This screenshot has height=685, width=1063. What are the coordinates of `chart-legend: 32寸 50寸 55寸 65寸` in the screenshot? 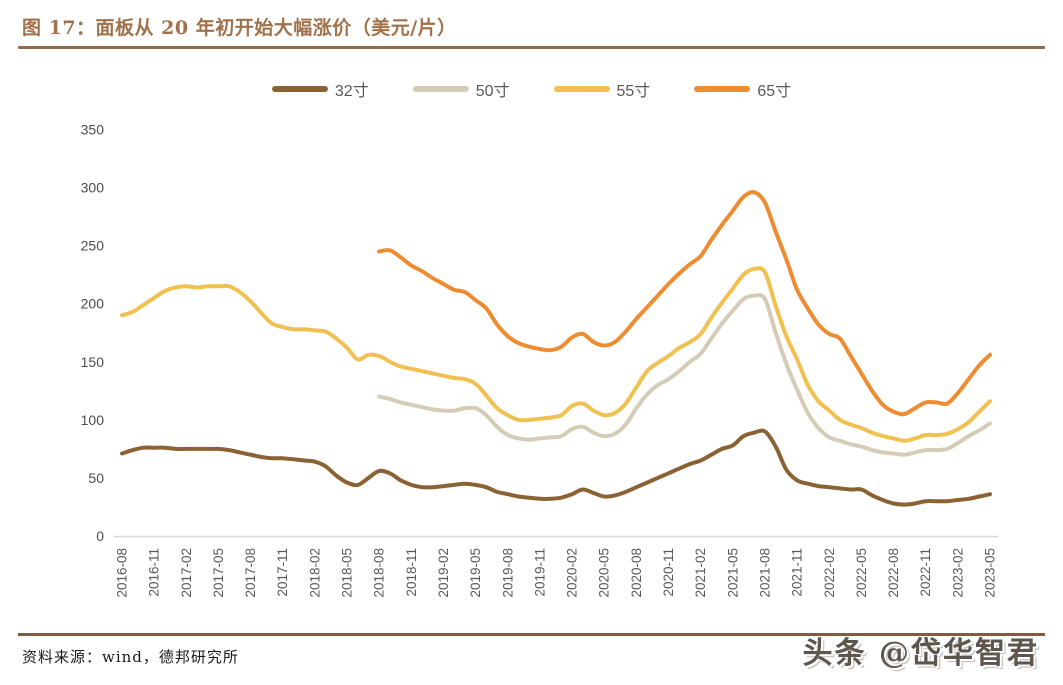 It's located at (531, 89).